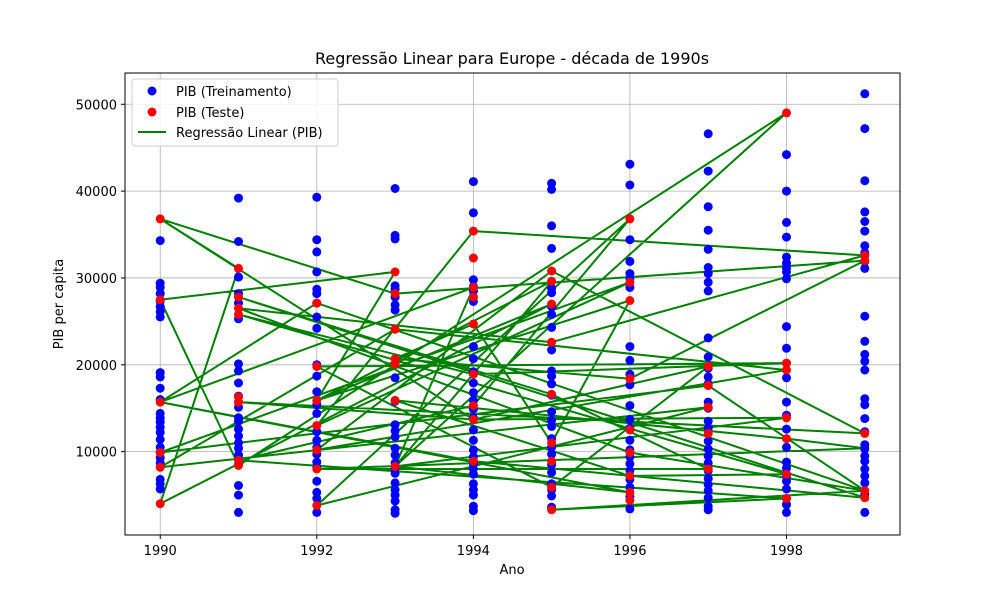 The height and width of the screenshot is (600, 1000). Describe the element at coordinates (96, 366) in the screenshot. I see `y-tick-label: 20000` at that location.